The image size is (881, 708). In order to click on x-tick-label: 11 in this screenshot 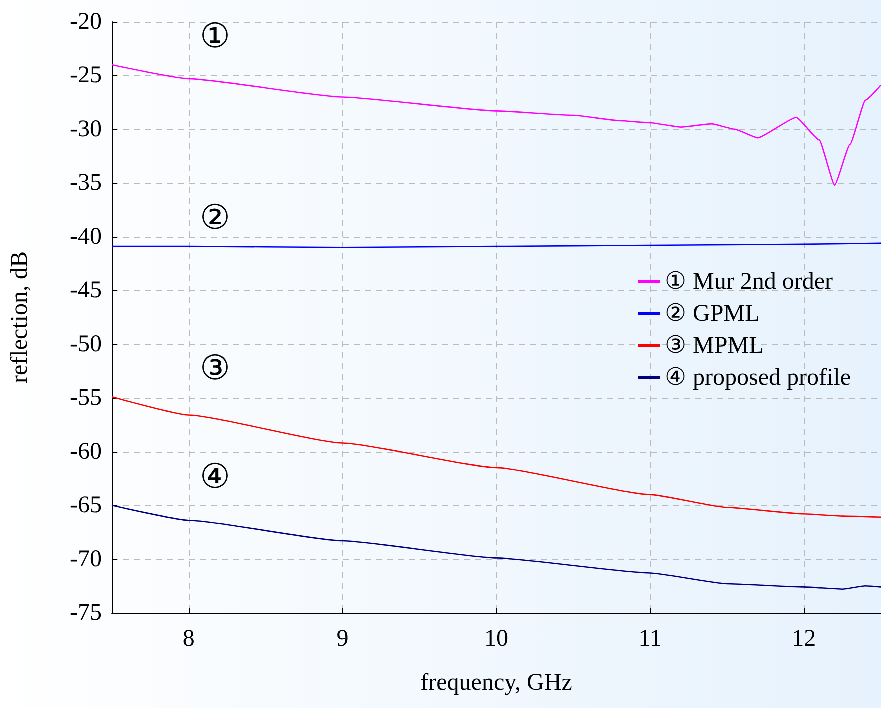, I will do `click(650, 639)`.